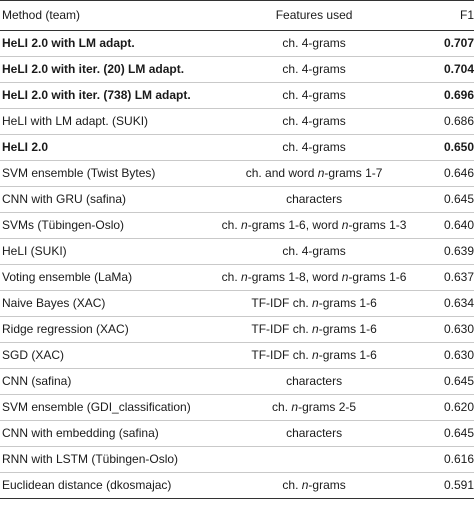 This screenshot has height=530, width=474. What do you see at coordinates (104, 43) in the screenshot?
I see `method-cell: HeLI 2.0 with LM adapt.` at bounding box center [104, 43].